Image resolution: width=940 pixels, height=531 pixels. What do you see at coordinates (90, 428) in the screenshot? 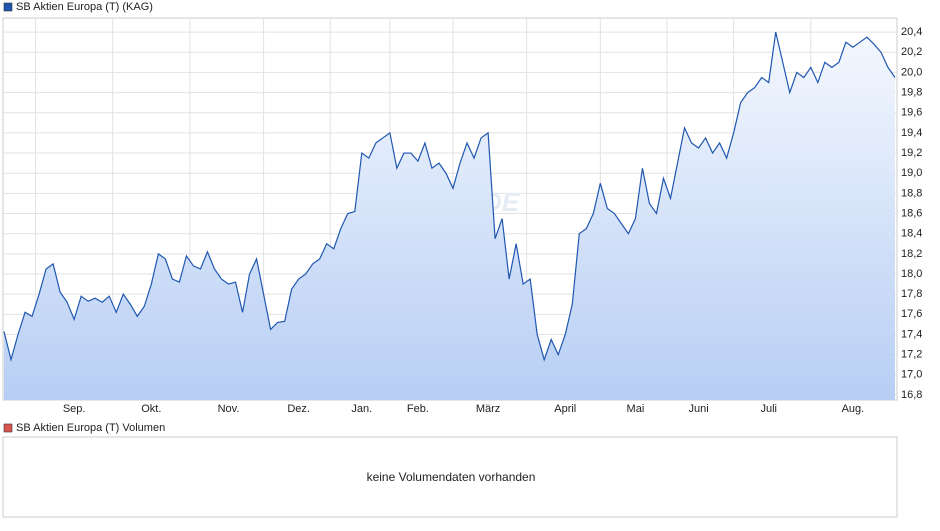
I see `legend-label: SB Aktien Europa (T) Volumen` at bounding box center [90, 428].